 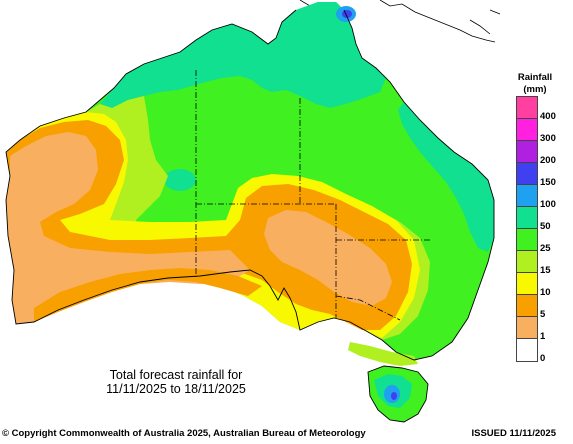 What do you see at coordinates (513, 433) in the screenshot?
I see `issued-date-text: ISSUED 11/11/2025` at bounding box center [513, 433].